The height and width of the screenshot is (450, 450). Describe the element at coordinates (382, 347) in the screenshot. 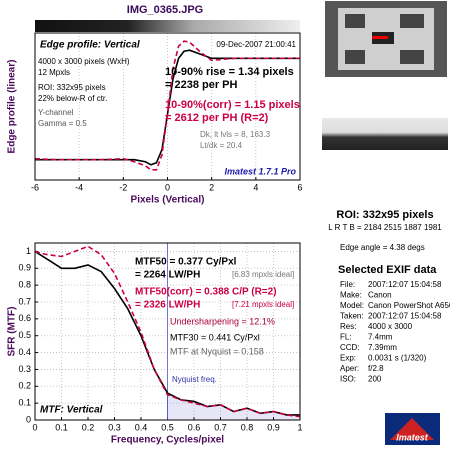

I see `exif-value: 7.39mm` at that location.